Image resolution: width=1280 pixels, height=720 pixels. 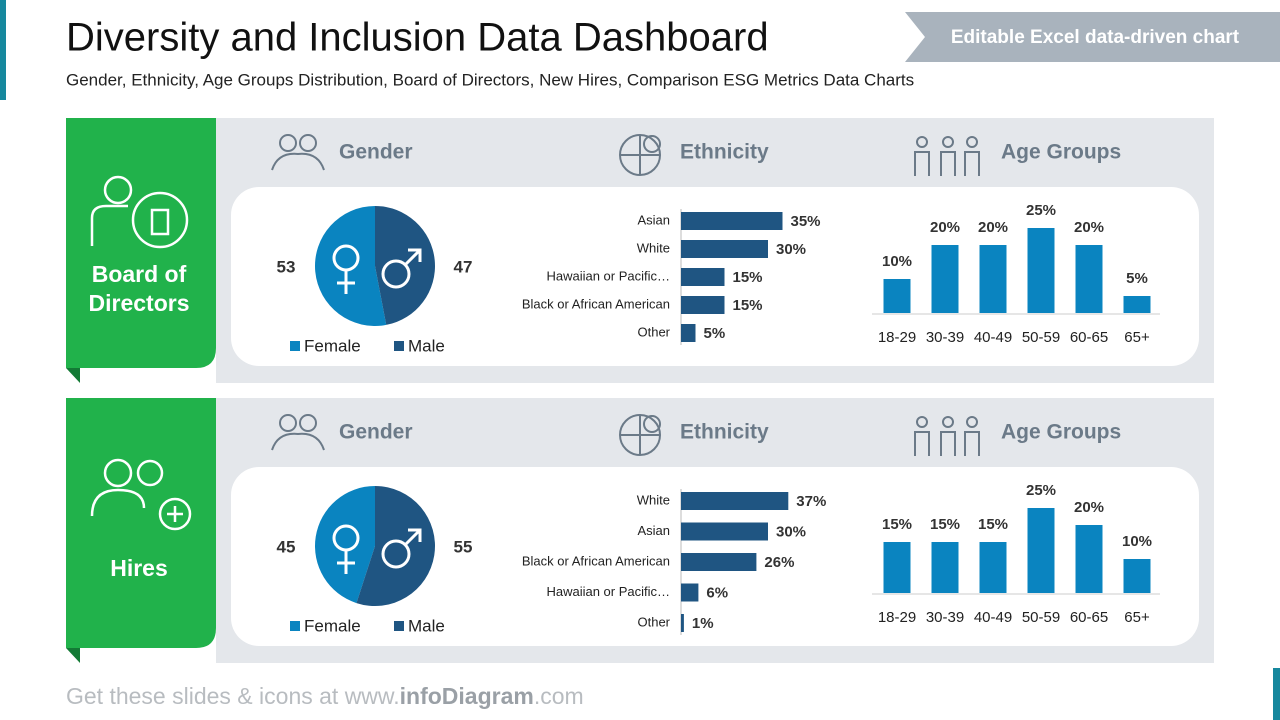 What do you see at coordinates (1137, 337) in the screenshot?
I see `category-label: 65+` at bounding box center [1137, 337].